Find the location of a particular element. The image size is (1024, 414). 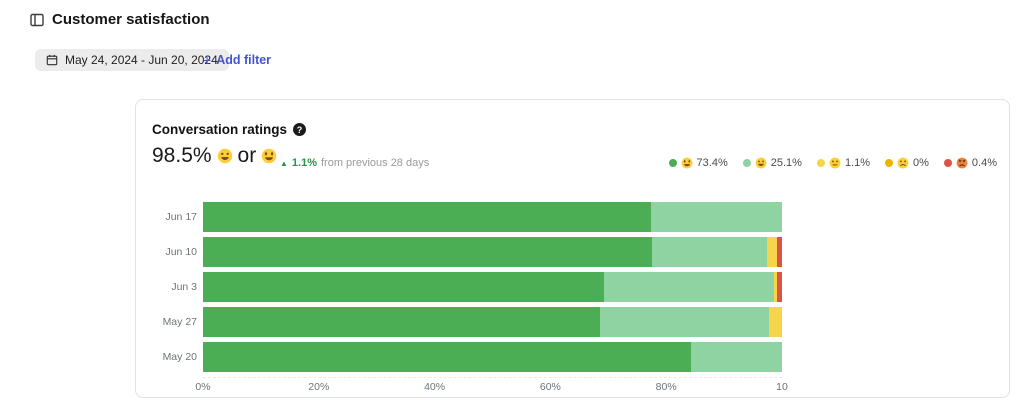

chart-row: Jun 10 is located at coordinates (467, 252).